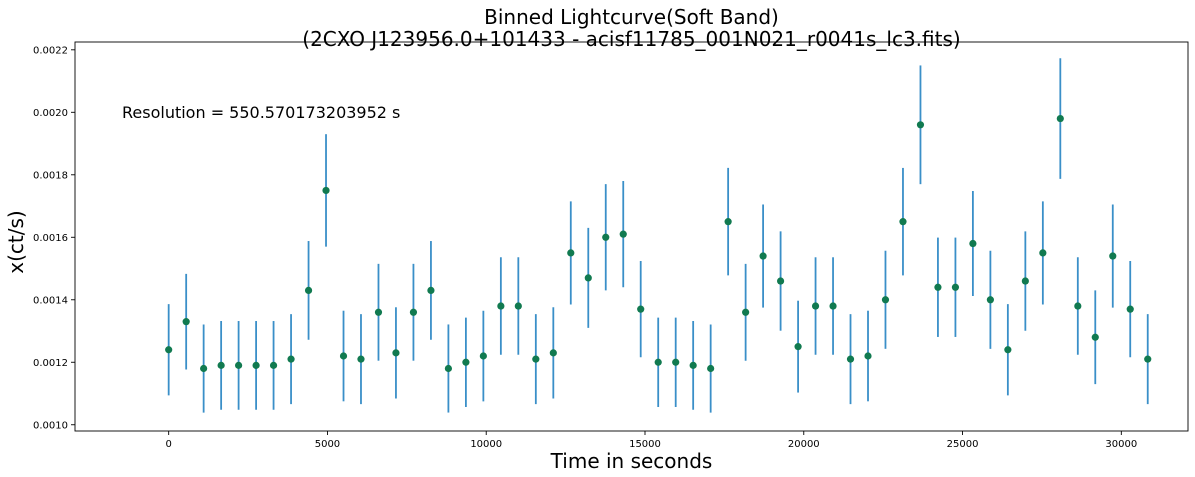 This screenshot has height=477, width=1195. I want to click on x-axis-ticks: 0 5000 10000 15000 20000 25000 30000, so click(651, 440).